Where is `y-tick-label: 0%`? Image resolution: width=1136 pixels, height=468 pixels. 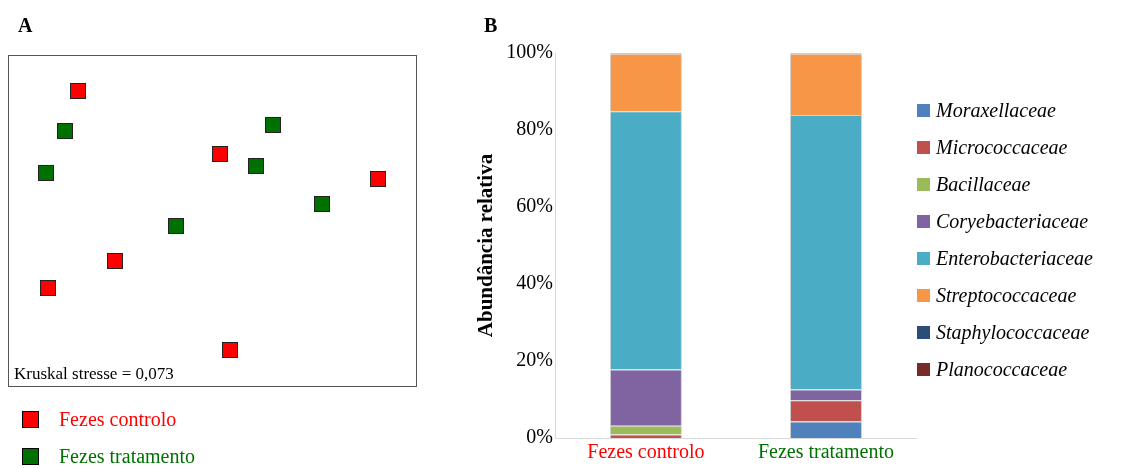 y-tick-label: 0% is located at coordinates (539, 436).